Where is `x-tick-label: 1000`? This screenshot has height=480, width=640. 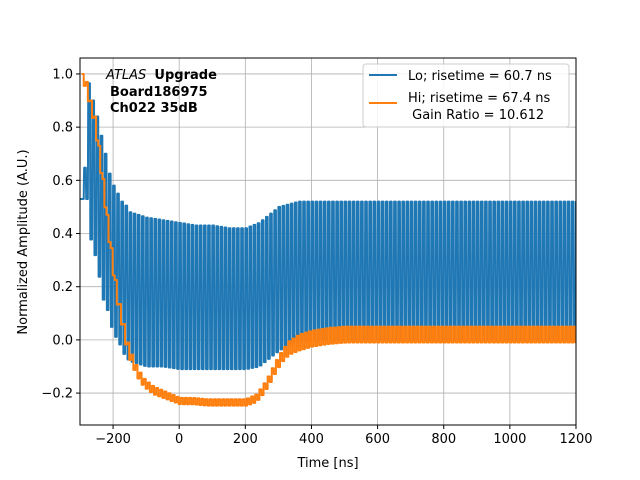
x-tick-label: 1000 is located at coordinates (509, 439).